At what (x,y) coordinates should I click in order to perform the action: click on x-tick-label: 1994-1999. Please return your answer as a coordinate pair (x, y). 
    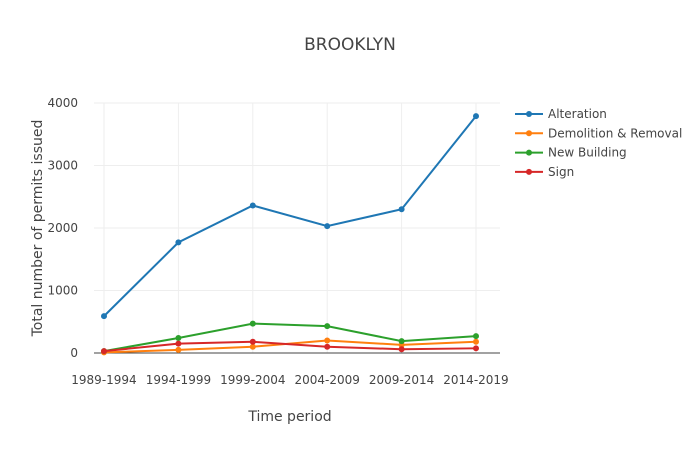
    Looking at the image, I should click on (178, 380).